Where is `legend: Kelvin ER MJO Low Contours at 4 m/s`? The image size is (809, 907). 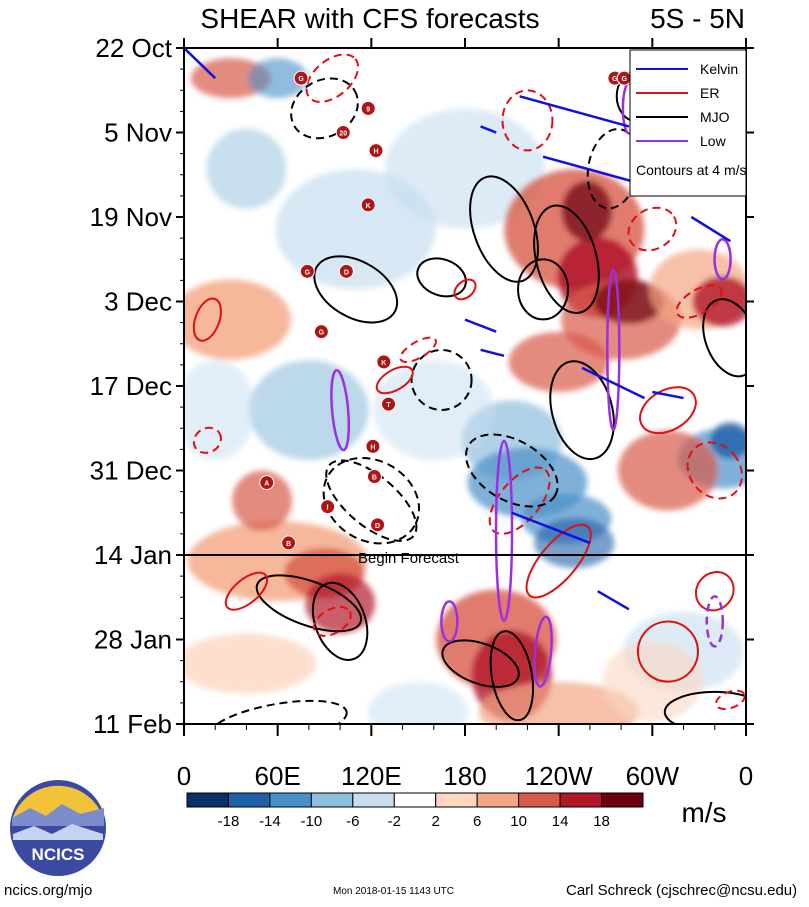 legend: Kelvin ER MJO Low Contours at 4 m/s is located at coordinates (688, 123).